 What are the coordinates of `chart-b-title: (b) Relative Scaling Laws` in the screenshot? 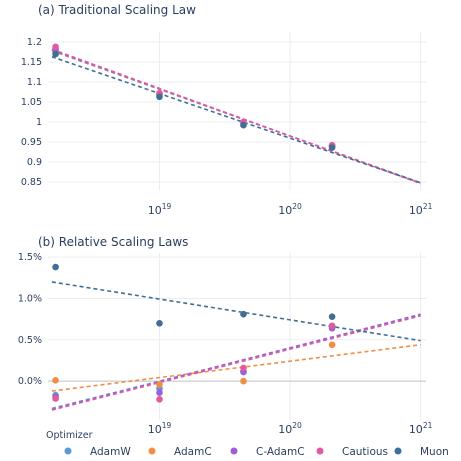 It's located at (113, 242).